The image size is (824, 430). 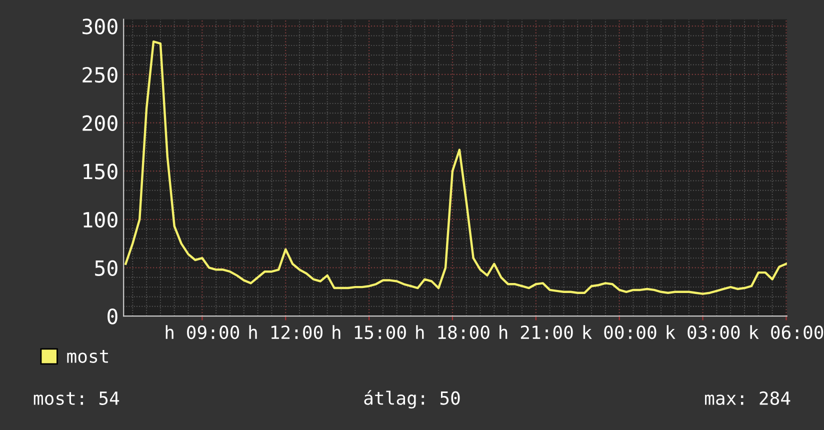 I want to click on x-tick-label: h 15:00, so click(x=369, y=332).